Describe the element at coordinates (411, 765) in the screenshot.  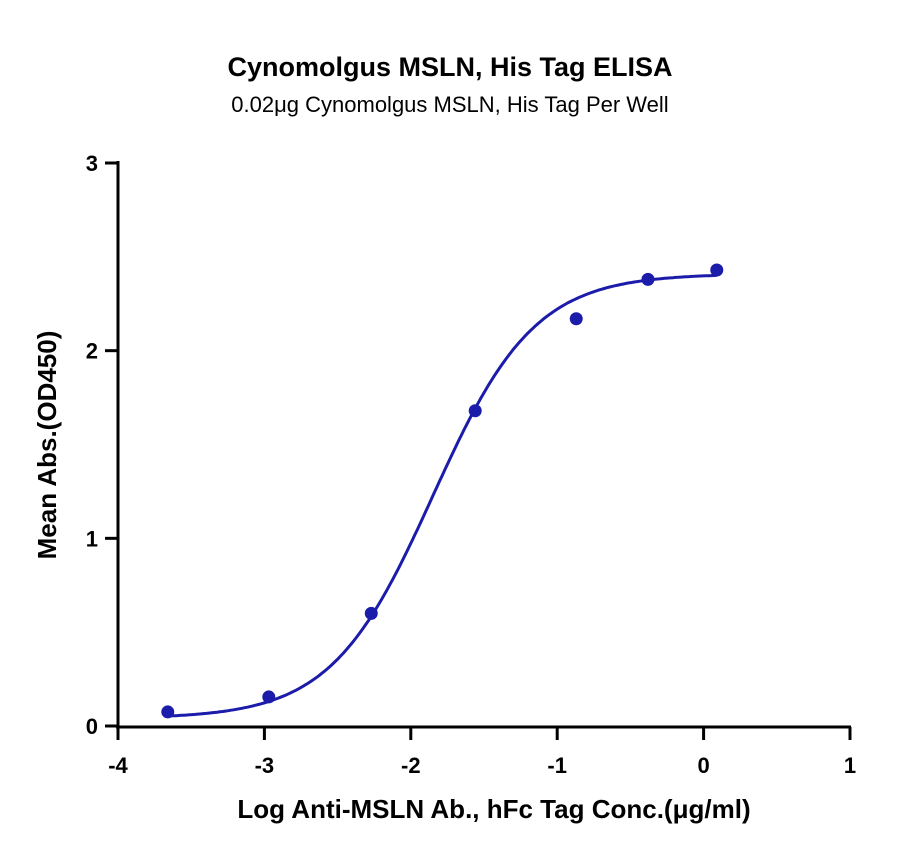
I see `x-tick-label: -2` at that location.